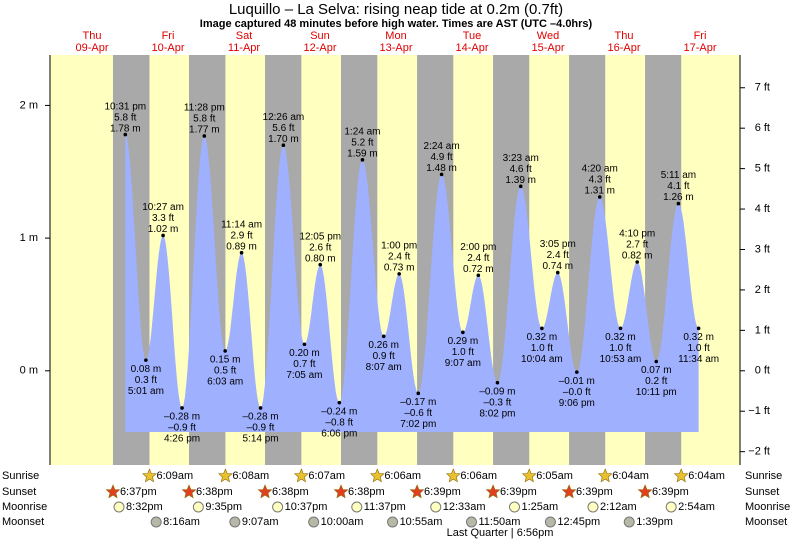 This screenshot has width=793, height=539. Describe the element at coordinates (498, 402) in the screenshot. I see `tide-label: –0.3 ft` at that location.